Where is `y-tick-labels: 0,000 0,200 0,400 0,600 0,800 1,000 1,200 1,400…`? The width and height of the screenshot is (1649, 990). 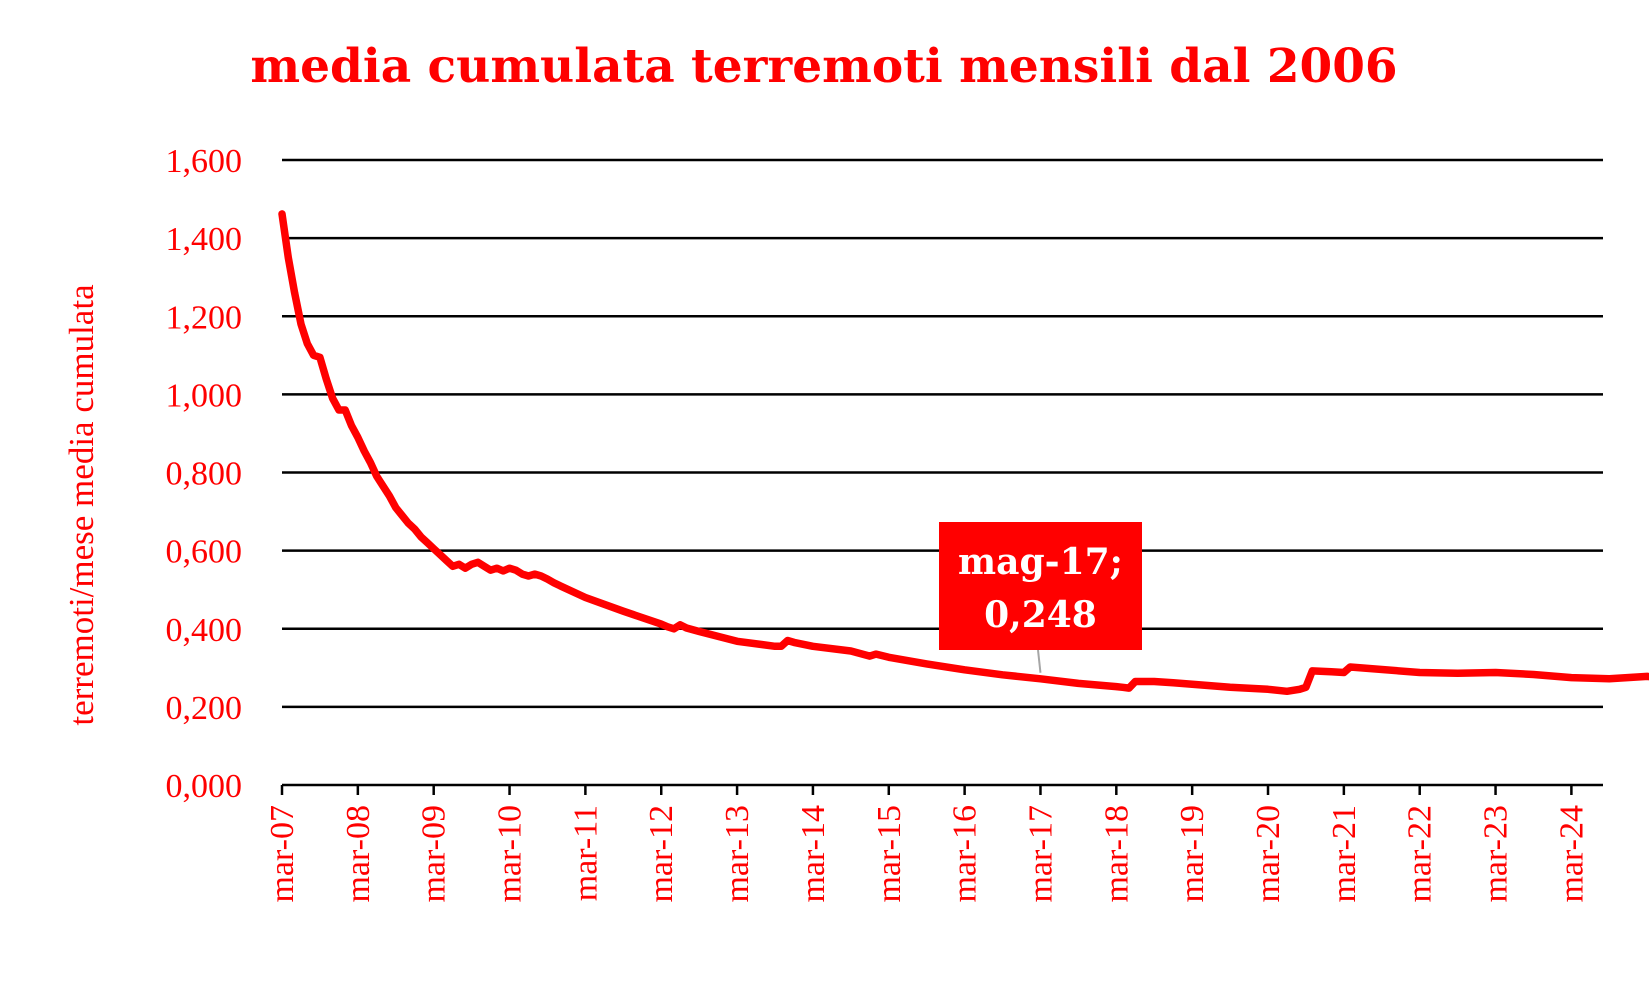
y-tick-labels: 0,000 0,200 0,400 0,600 0,800 1,000 1,200 1,400… is located at coordinates (204, 474).